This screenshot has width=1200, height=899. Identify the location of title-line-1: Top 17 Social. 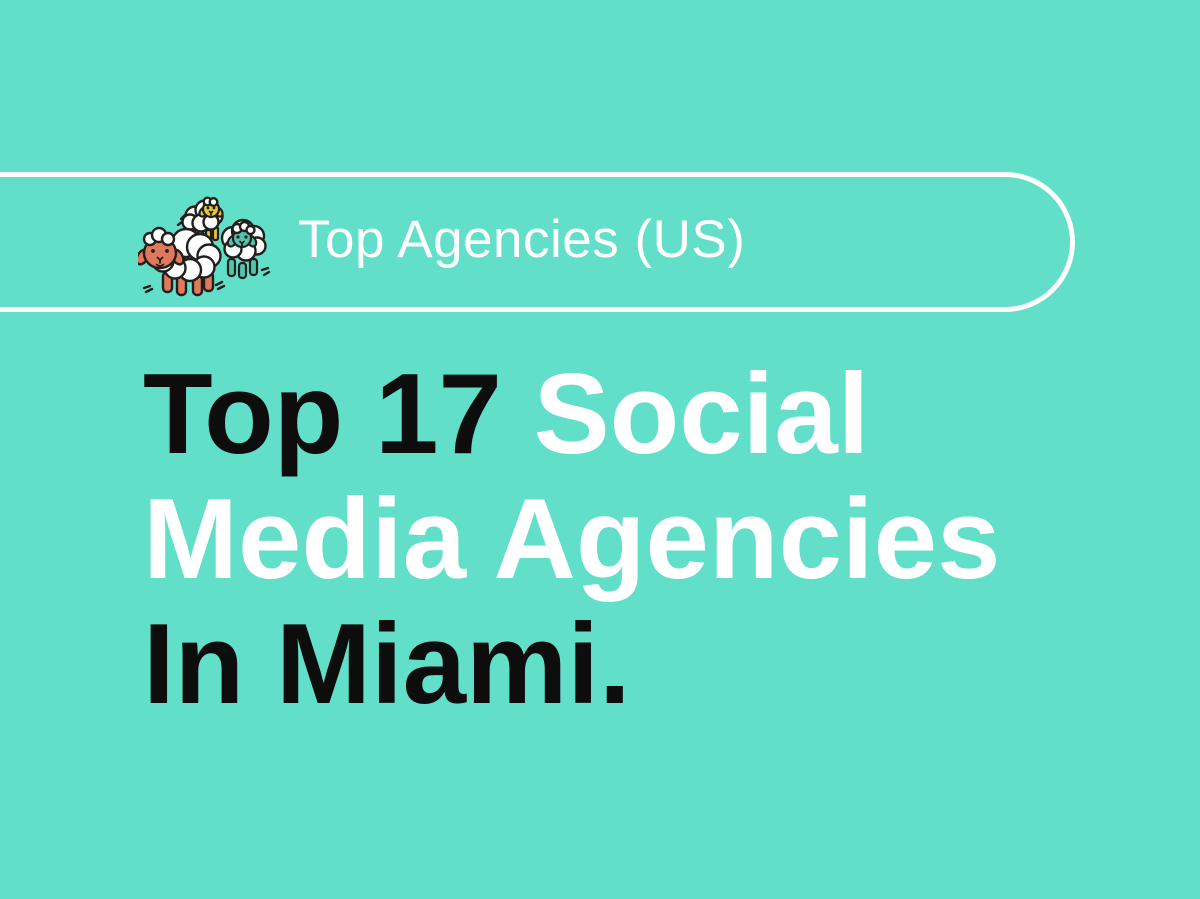
(633, 414).